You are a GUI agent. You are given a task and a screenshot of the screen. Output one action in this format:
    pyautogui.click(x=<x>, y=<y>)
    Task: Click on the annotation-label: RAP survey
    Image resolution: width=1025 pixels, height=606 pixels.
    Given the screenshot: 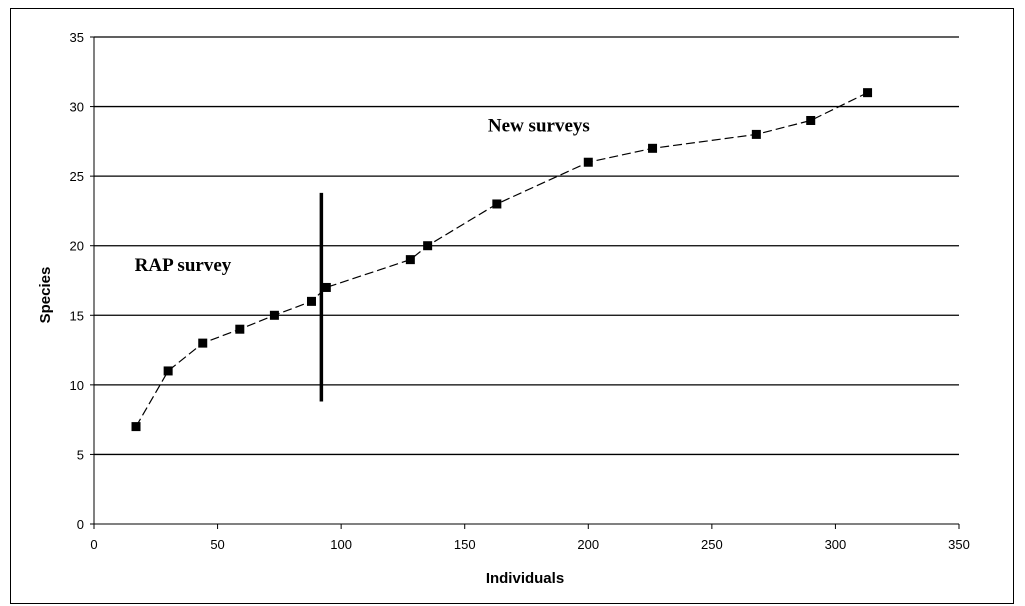 What is the action you would take?
    pyautogui.click(x=183, y=265)
    